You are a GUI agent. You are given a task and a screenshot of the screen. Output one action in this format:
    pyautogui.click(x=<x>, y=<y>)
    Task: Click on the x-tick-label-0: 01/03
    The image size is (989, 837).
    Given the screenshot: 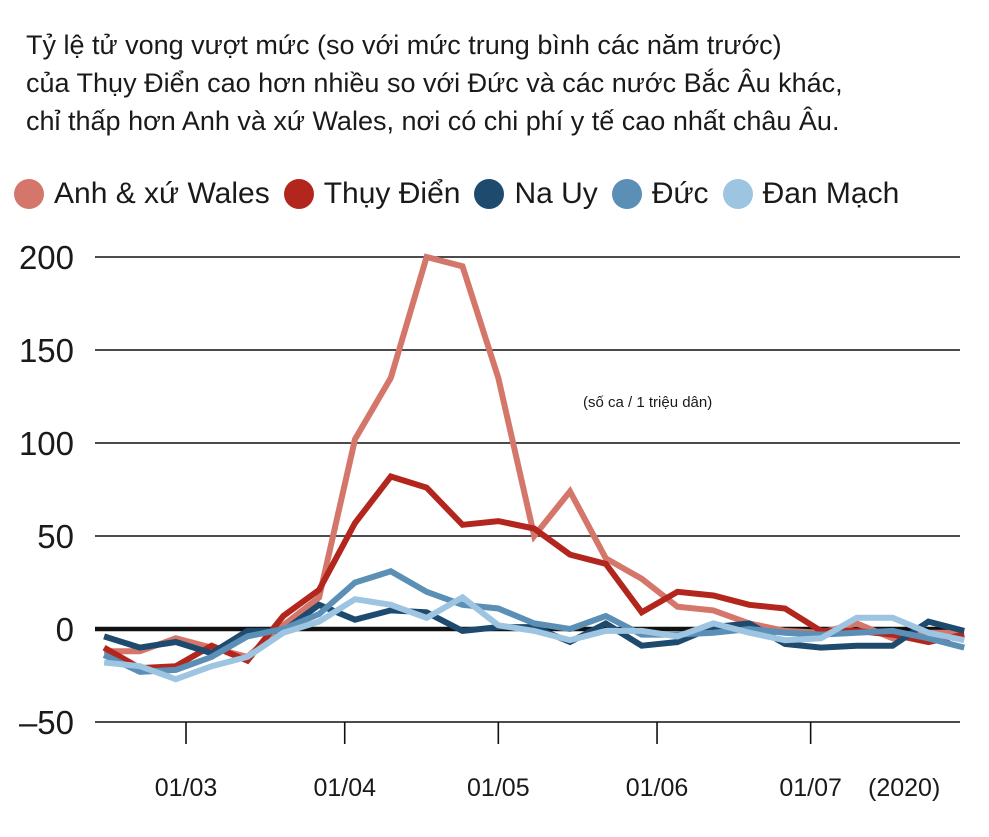 What is the action you would take?
    pyautogui.click(x=186, y=788)
    